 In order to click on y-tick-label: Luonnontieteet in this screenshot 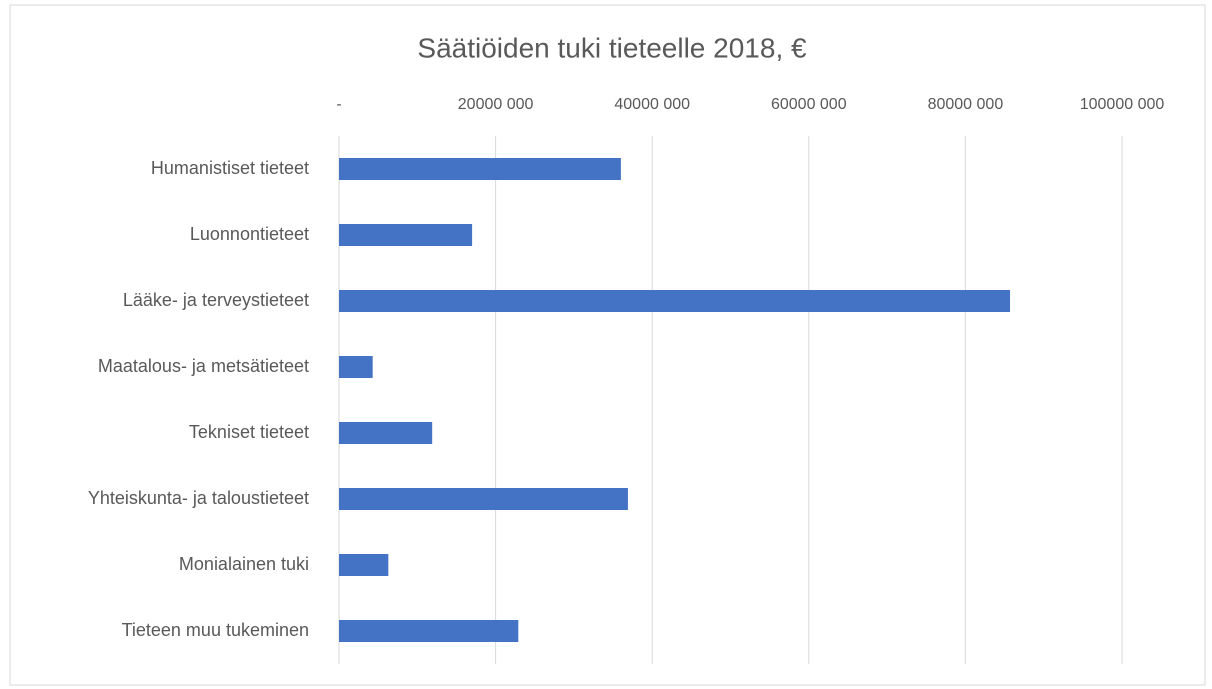, I will do `click(249, 234)`.